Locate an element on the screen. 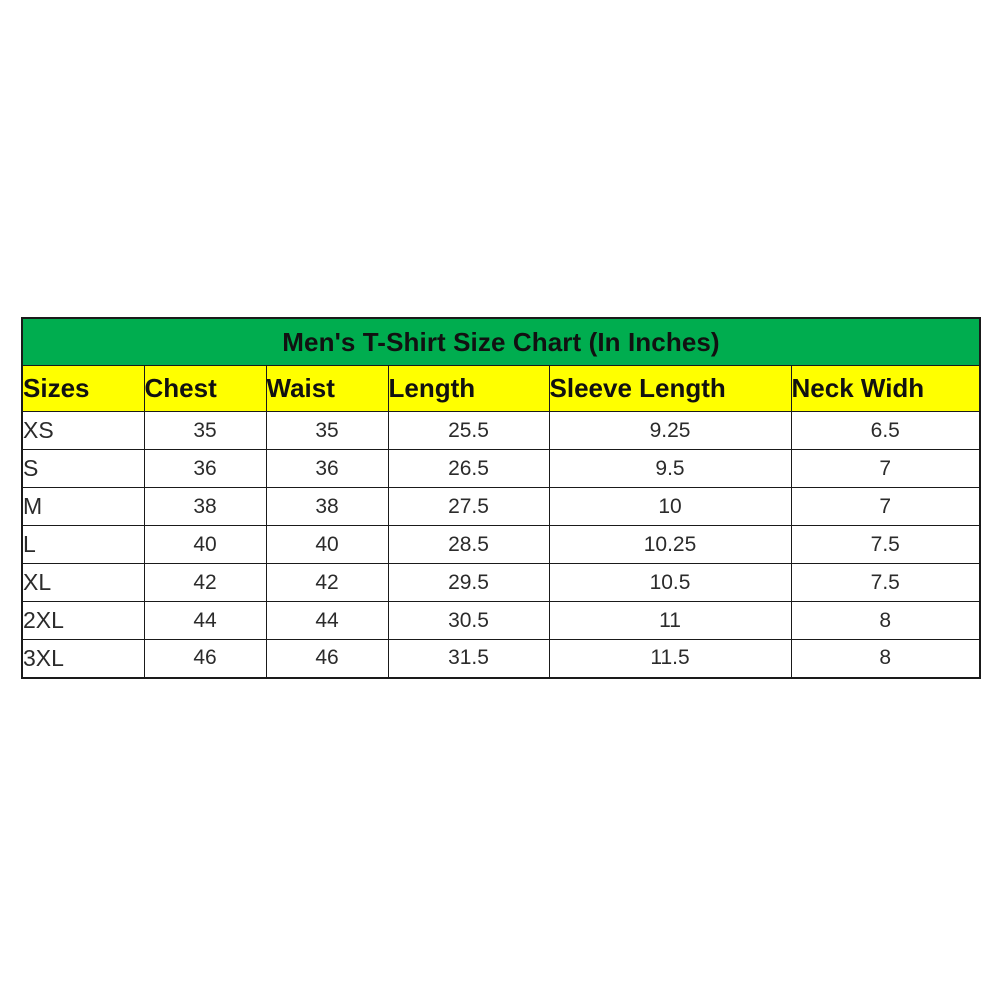  cell-sleeve-length: 10 is located at coordinates (670, 506).